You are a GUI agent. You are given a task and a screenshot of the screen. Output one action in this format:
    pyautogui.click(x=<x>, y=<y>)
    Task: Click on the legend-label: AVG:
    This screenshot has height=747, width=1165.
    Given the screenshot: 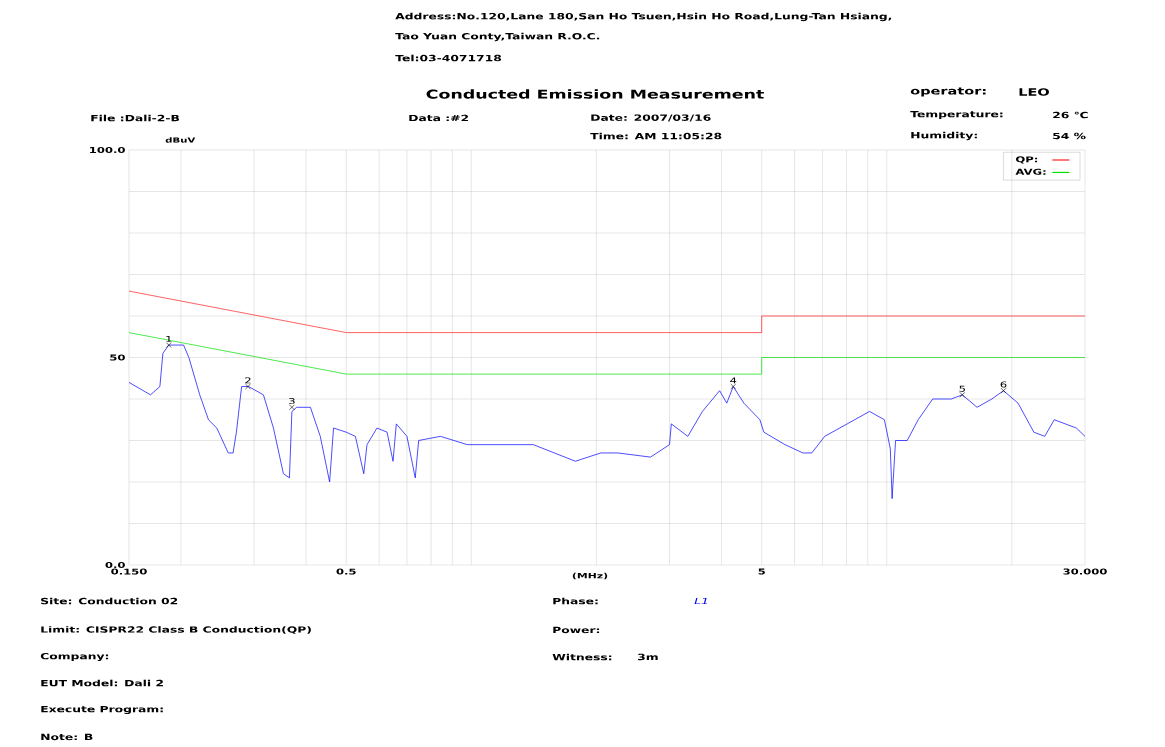 What is the action you would take?
    pyautogui.click(x=1030, y=171)
    